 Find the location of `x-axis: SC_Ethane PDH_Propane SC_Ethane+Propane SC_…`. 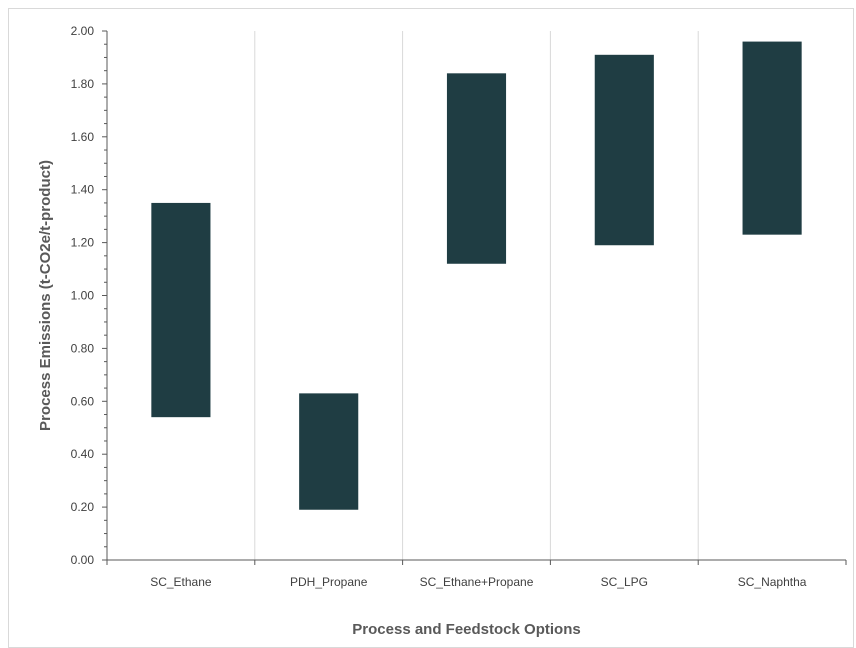

x-axis: SC_Ethane PDH_Propane SC_Ethane+Propane SC_… is located at coordinates (476, 574).